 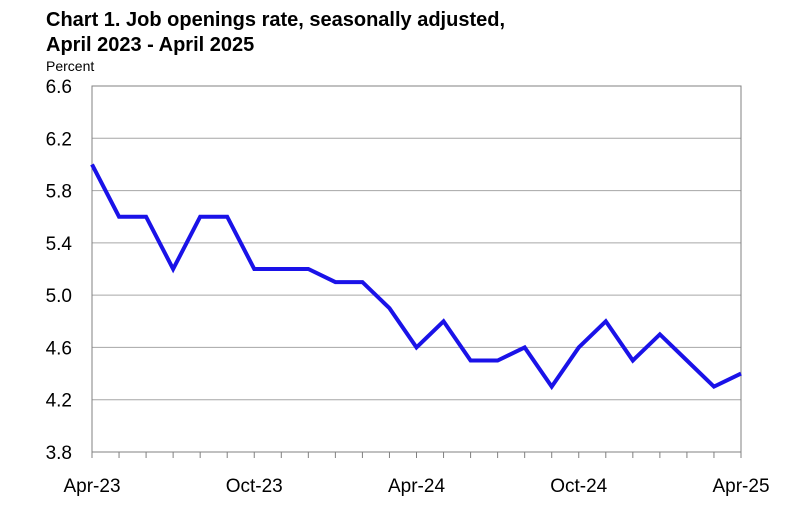 What do you see at coordinates (59, 296) in the screenshot?
I see `y-tick-label: 5.0` at bounding box center [59, 296].